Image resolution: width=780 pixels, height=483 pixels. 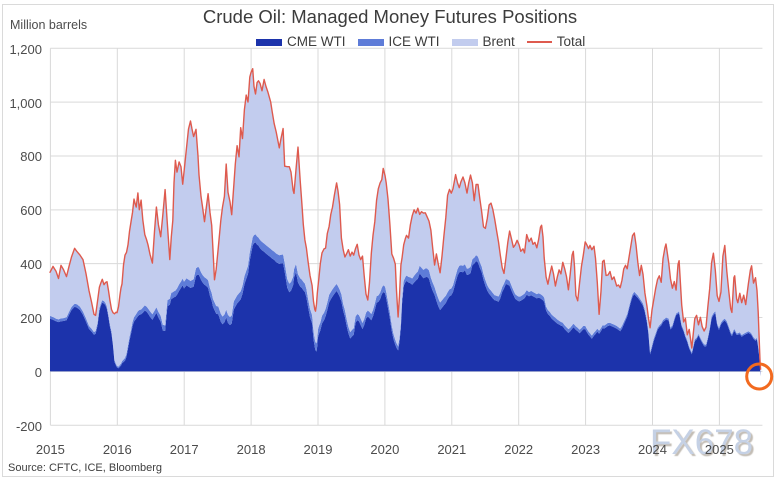 What do you see at coordinates (414, 41) in the screenshot?
I see `legend-label: ICE WTI` at bounding box center [414, 41].